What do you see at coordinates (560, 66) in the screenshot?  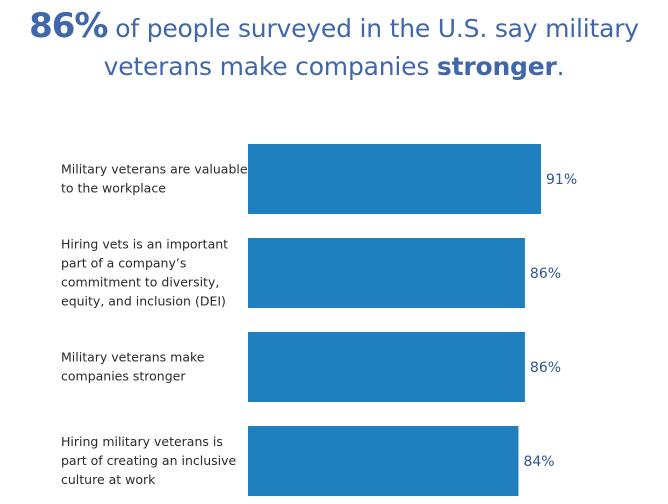 I see `title-period: .` at bounding box center [560, 66].